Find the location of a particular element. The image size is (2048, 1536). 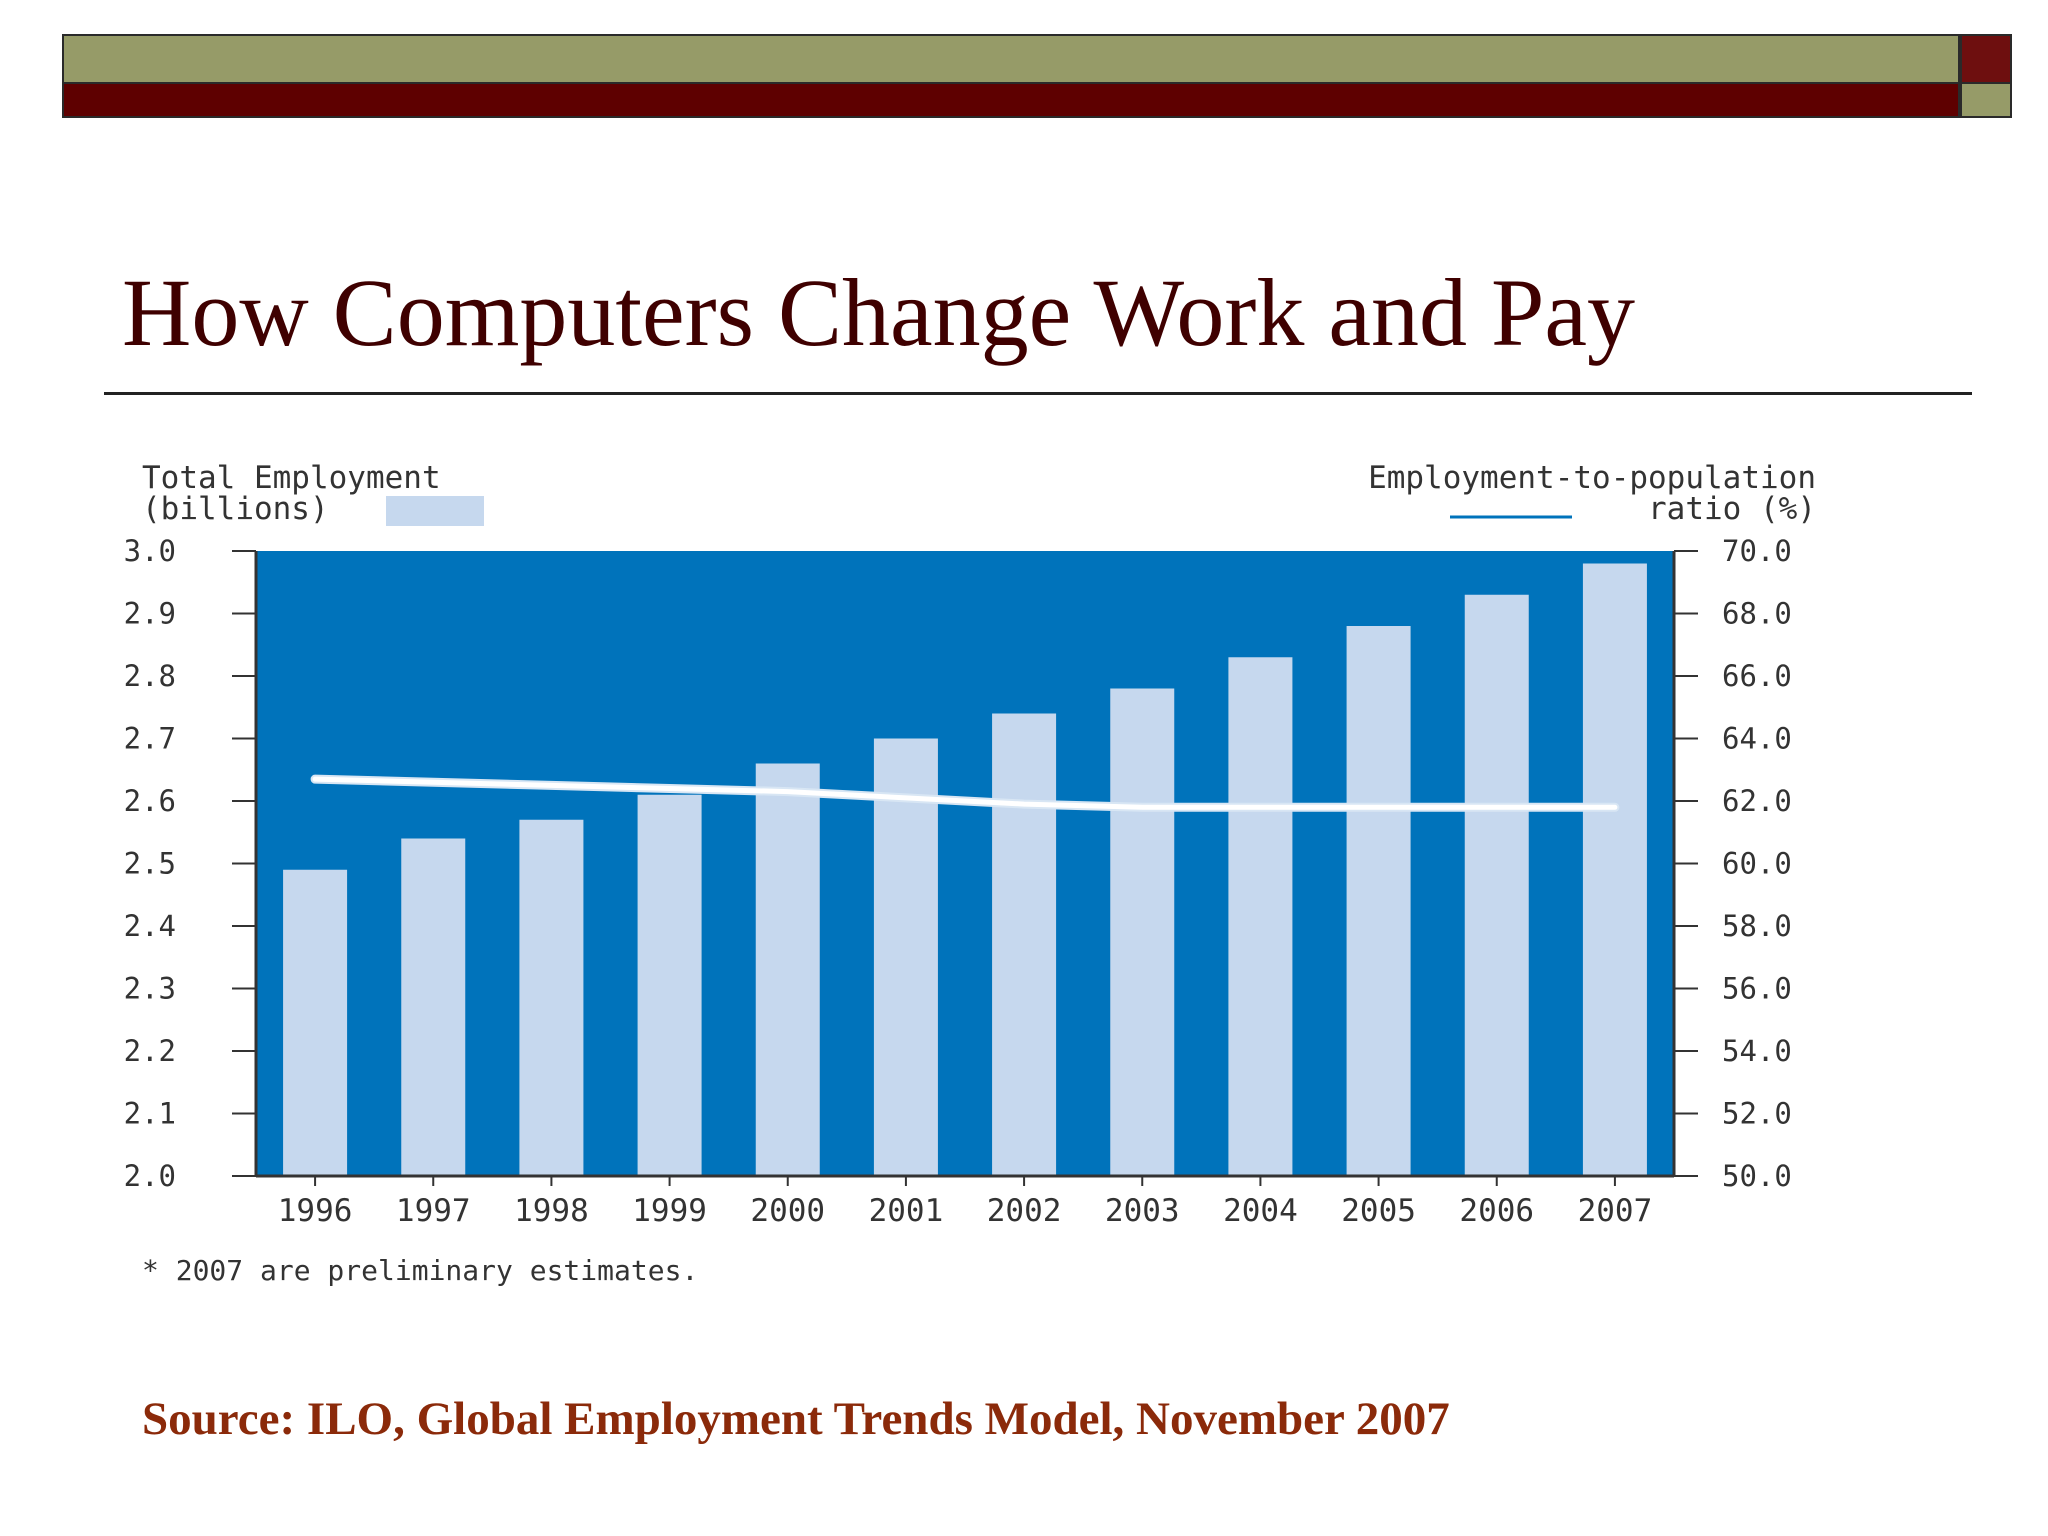

left-tick-label-2.0: 2.0 is located at coordinates (150, 1176).